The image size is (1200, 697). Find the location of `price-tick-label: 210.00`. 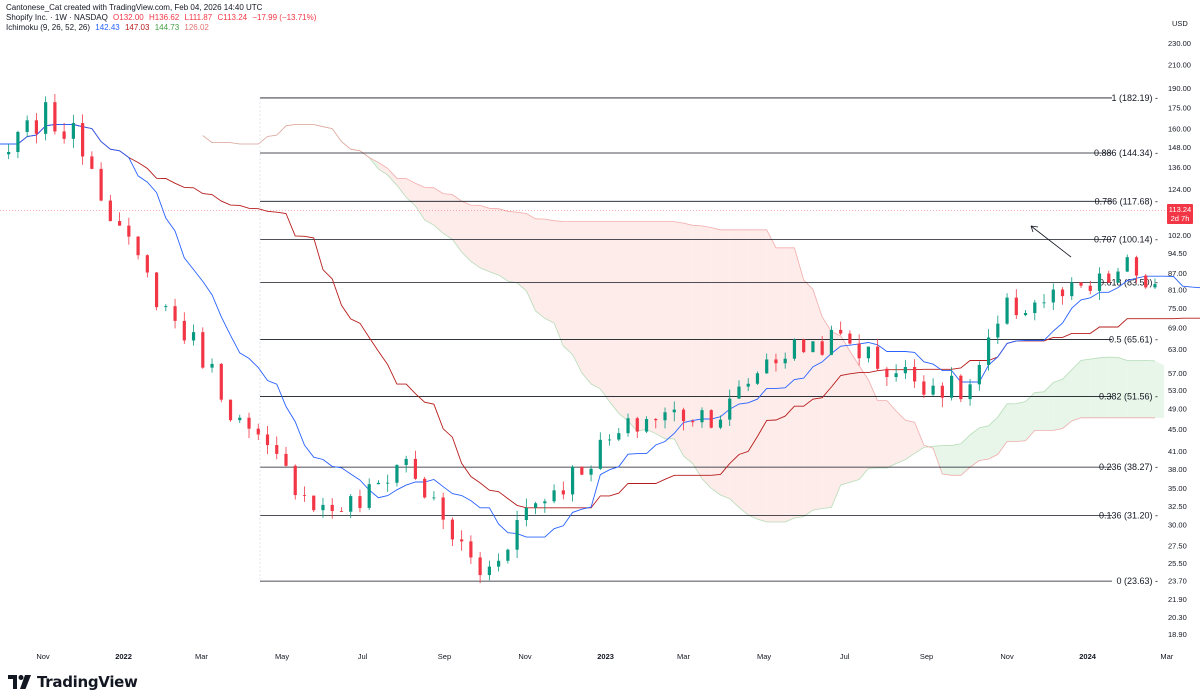

price-tick-label: 210.00 is located at coordinates (1179, 64).